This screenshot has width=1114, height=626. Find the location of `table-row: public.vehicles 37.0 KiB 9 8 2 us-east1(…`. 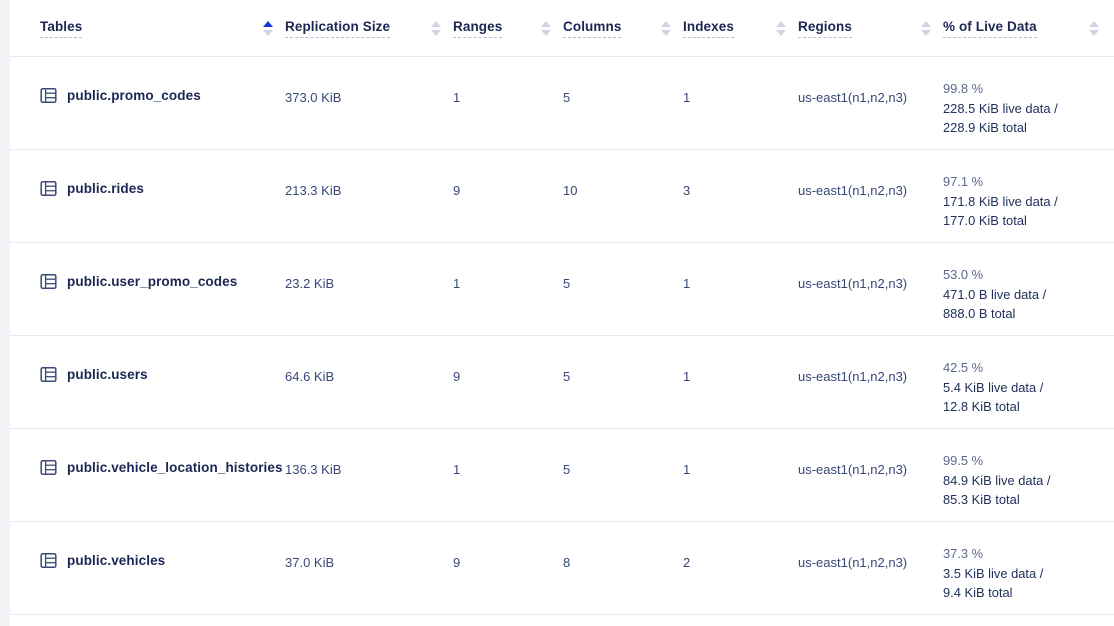

table-row: public.vehicles 37.0 KiB 9 8 2 us-east1(… is located at coordinates (562, 568).